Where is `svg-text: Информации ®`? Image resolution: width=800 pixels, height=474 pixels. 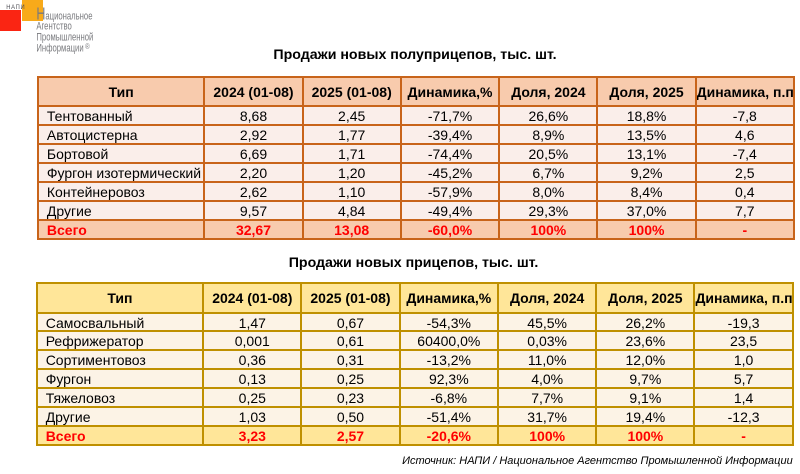
svg-text: Информации ® is located at coordinates (63, 48).